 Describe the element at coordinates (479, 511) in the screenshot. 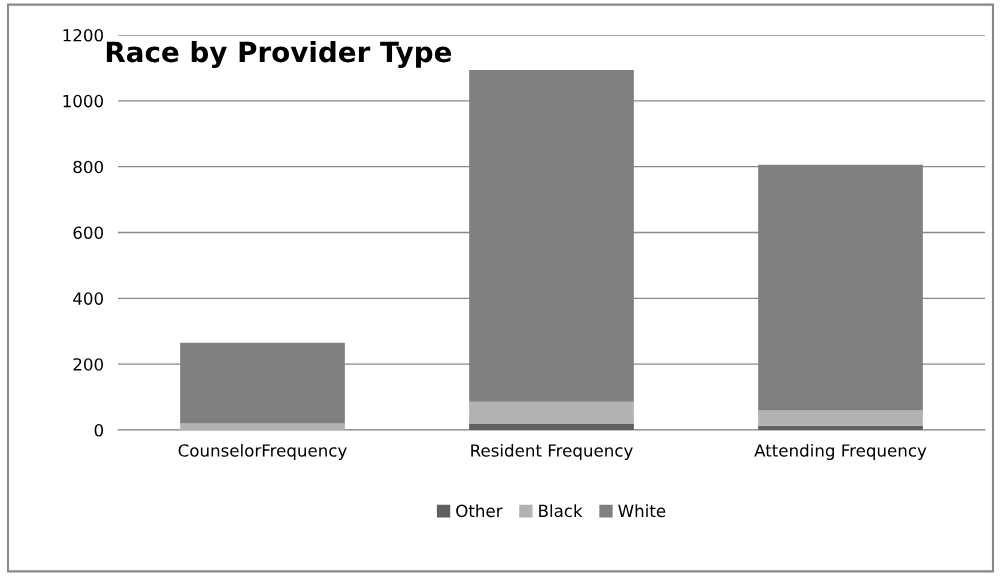

I see `legend-label: Other` at that location.